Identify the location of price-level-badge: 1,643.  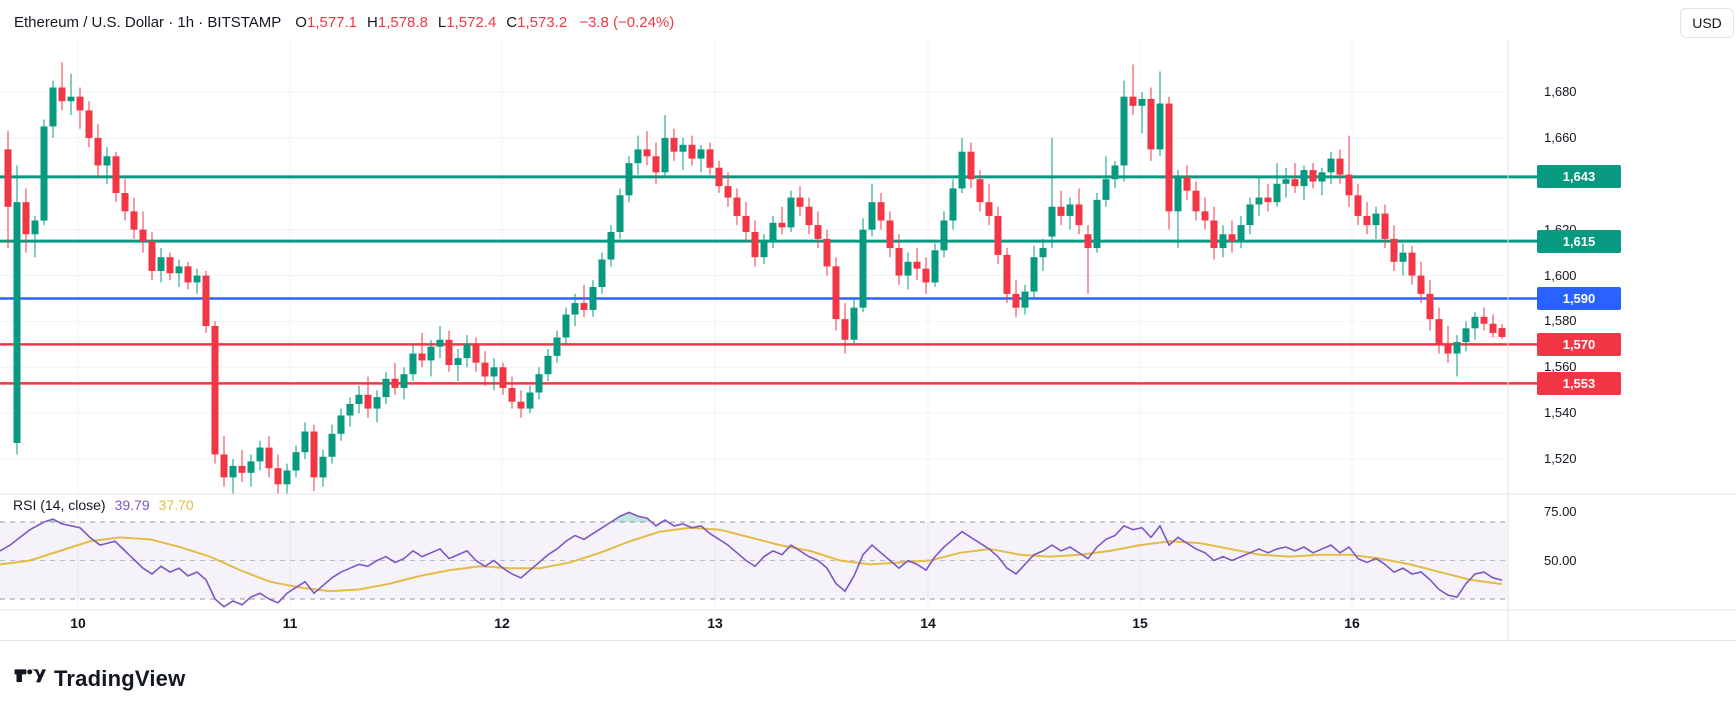
(1579, 177).